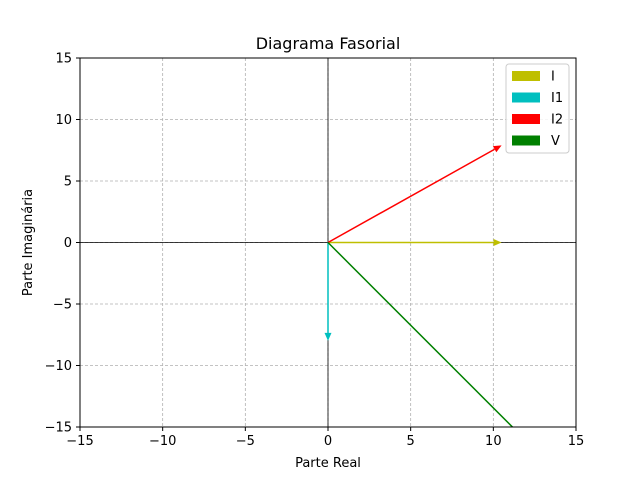  Describe the element at coordinates (68, 182) in the screenshot. I see `y-tick-label: 5` at that location.